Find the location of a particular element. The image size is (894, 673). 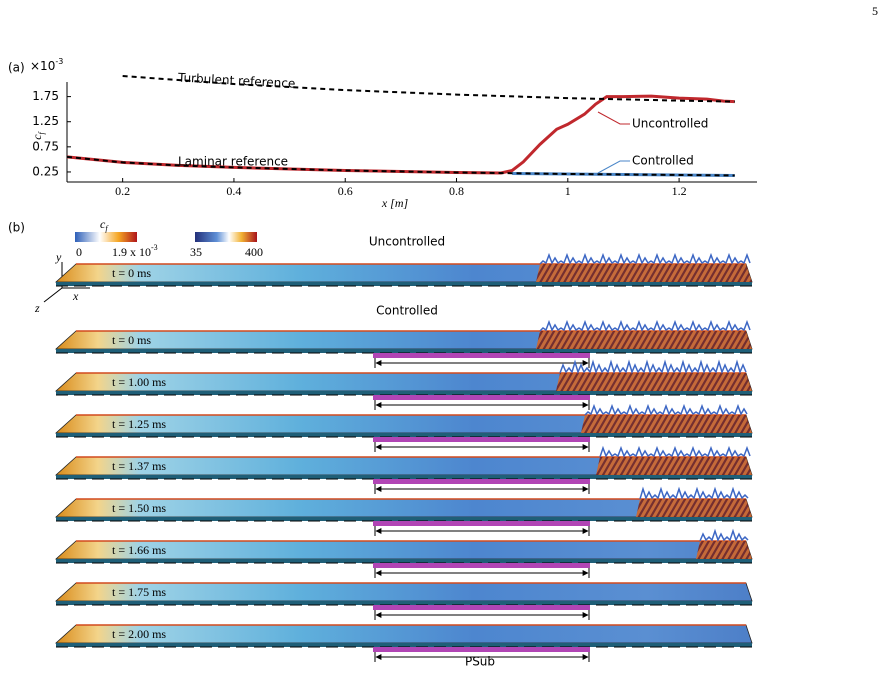

series-annotation: Laminar reference is located at coordinates (233, 162).